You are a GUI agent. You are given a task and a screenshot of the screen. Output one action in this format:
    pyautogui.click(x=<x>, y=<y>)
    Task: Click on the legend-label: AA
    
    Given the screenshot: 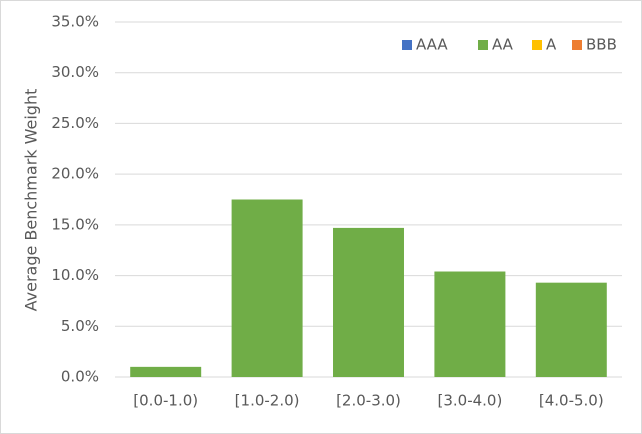 What is the action you would take?
    pyautogui.click(x=503, y=45)
    